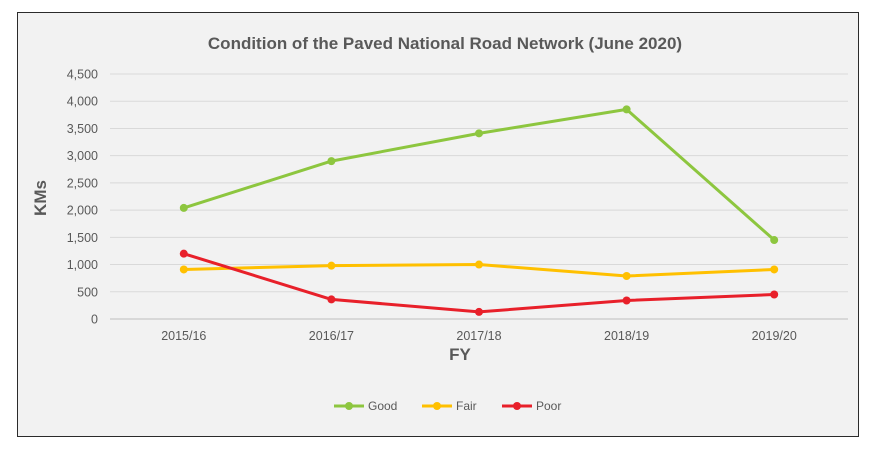  What do you see at coordinates (479, 270) in the screenshot?
I see `series-fair` at bounding box center [479, 270].